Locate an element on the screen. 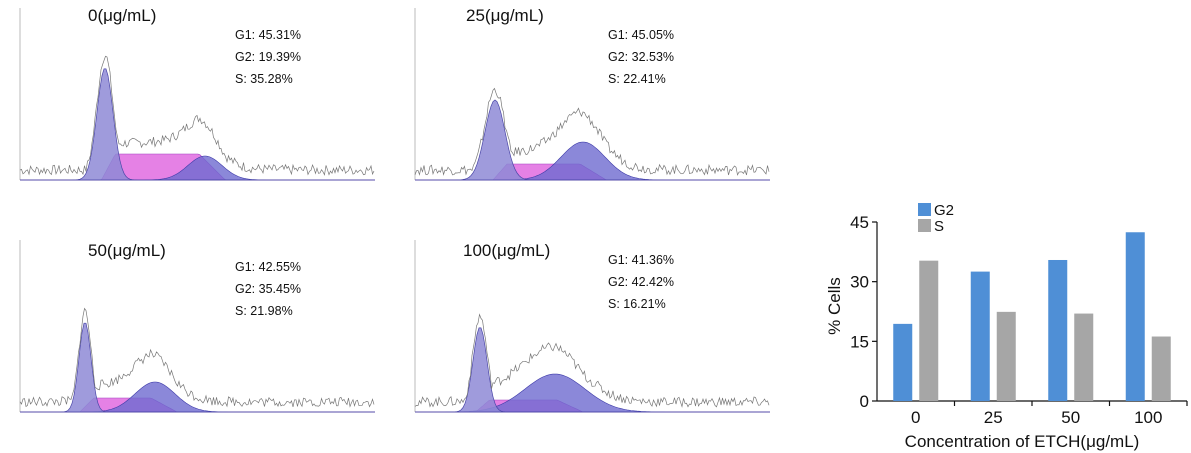  concentration-label: 0(μg/mL) is located at coordinates (122, 16).